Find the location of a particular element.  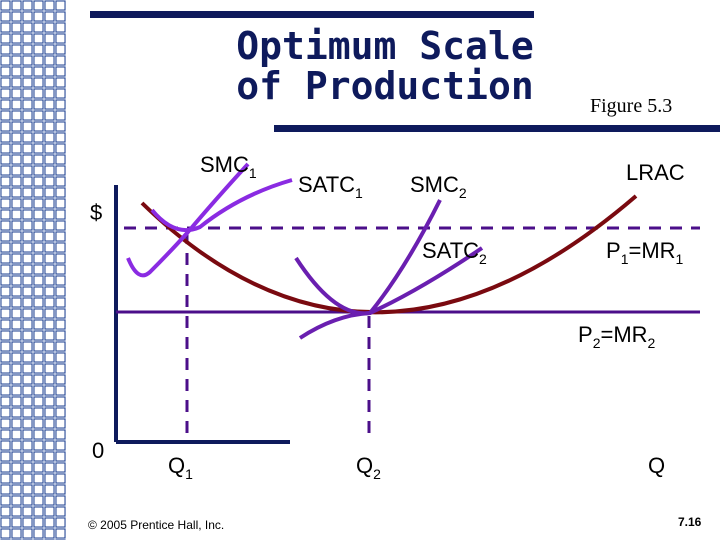

origin-label: 0 is located at coordinates (98, 450).